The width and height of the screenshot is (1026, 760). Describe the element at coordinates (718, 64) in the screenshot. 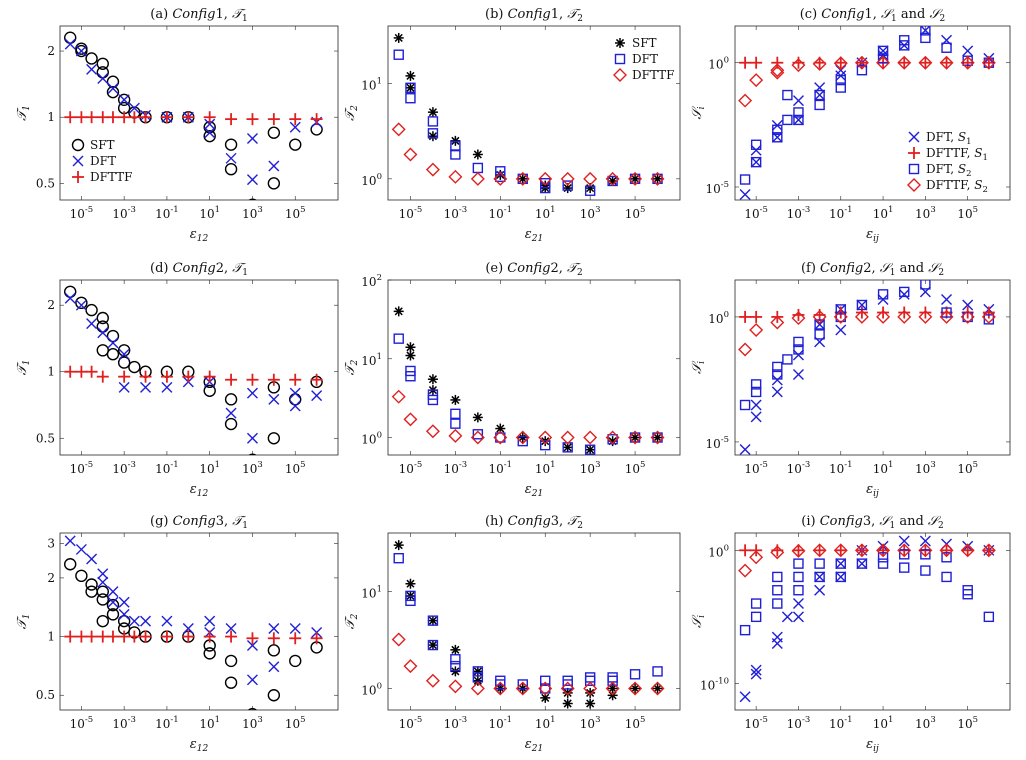

I see `y-tick-label: 10⁰` at that location.